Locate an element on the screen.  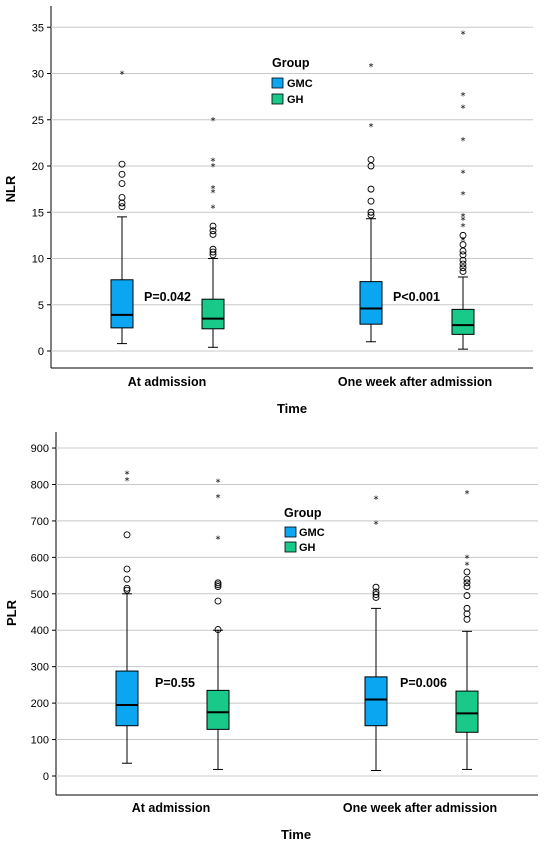
plr-gh-one-week-box is located at coordinates (467, 711).